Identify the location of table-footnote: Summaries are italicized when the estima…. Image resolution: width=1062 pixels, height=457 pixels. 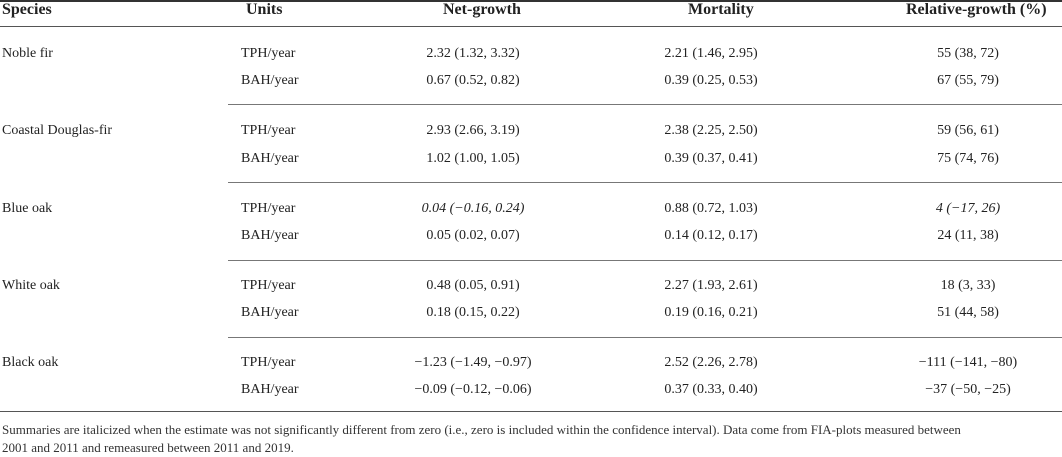
(531, 439).